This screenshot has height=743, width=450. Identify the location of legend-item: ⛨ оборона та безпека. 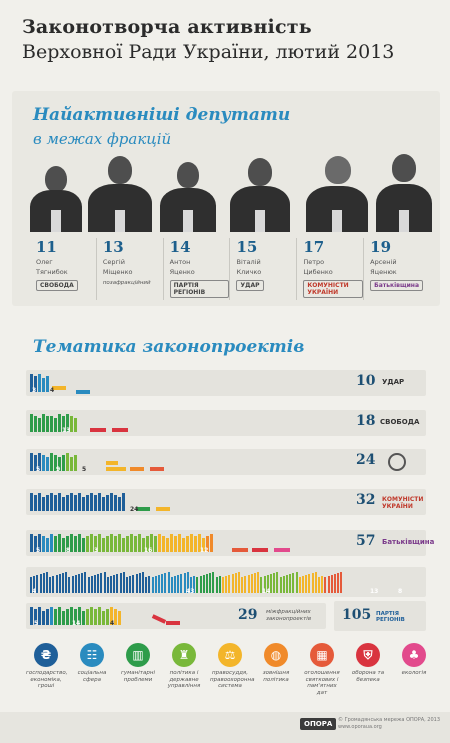
(368, 673).